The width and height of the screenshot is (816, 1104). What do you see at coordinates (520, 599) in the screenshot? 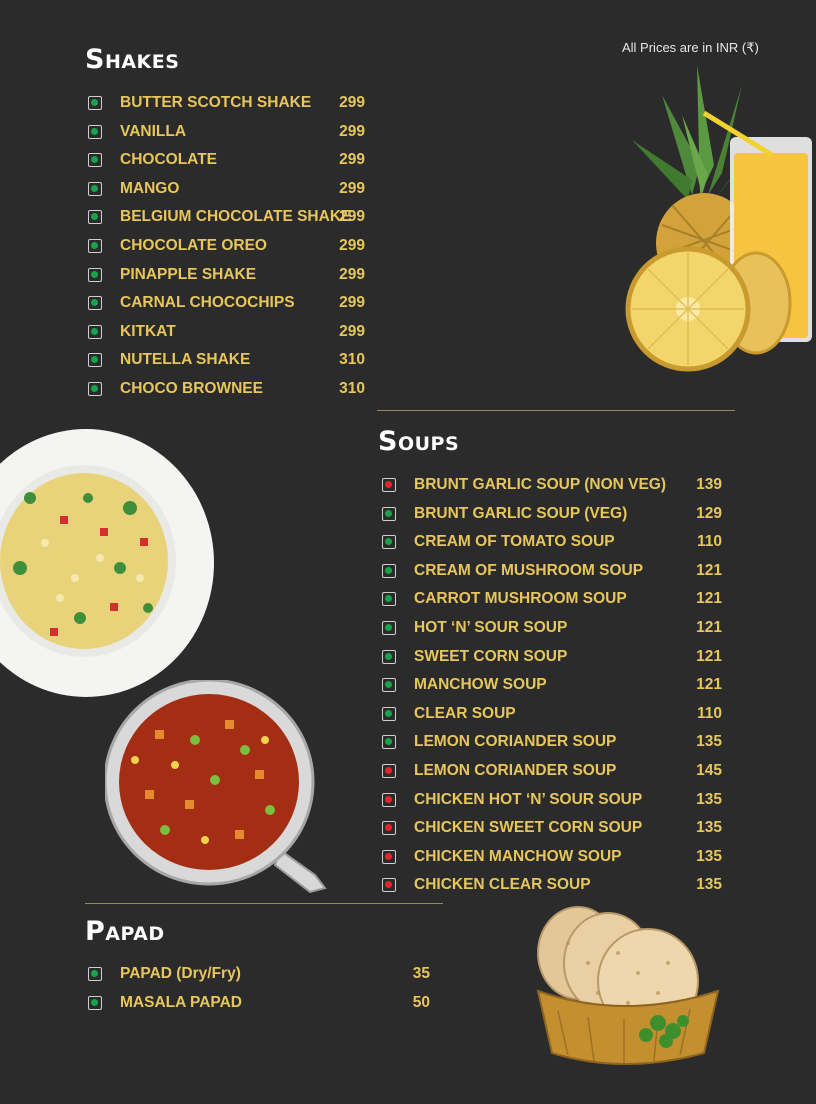
I see `item-name: CARROT MUSHROOM SOUP` at bounding box center [520, 599].